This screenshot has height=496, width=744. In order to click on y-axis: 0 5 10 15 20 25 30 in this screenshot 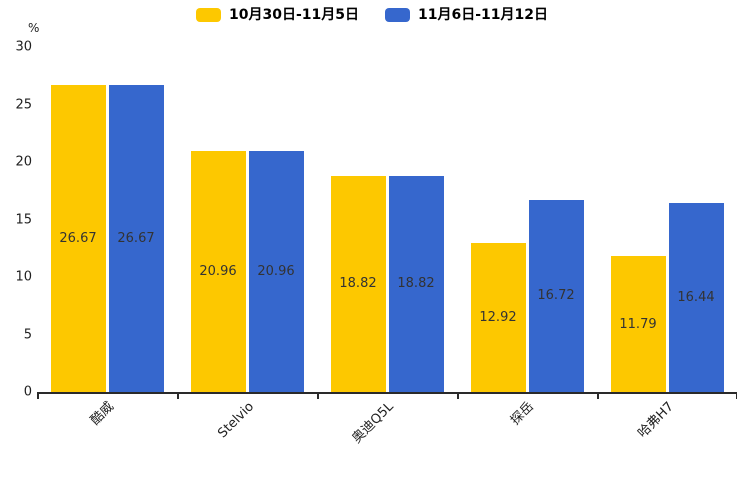, I will do `click(16, 220)`.